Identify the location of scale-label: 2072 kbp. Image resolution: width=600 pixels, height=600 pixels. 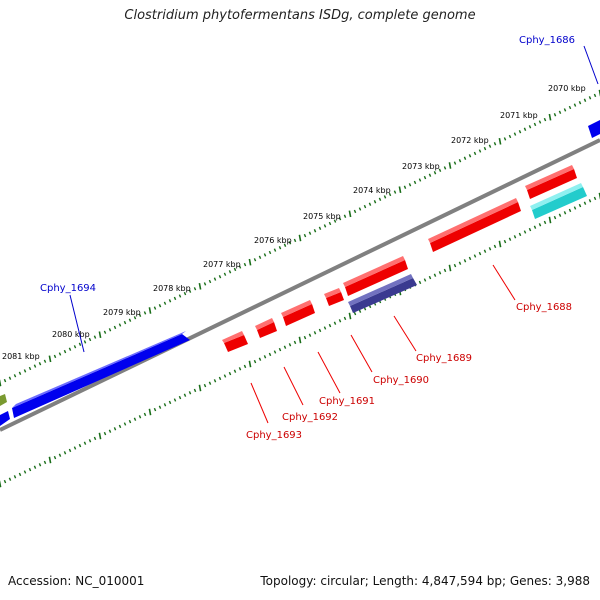
(470, 140).